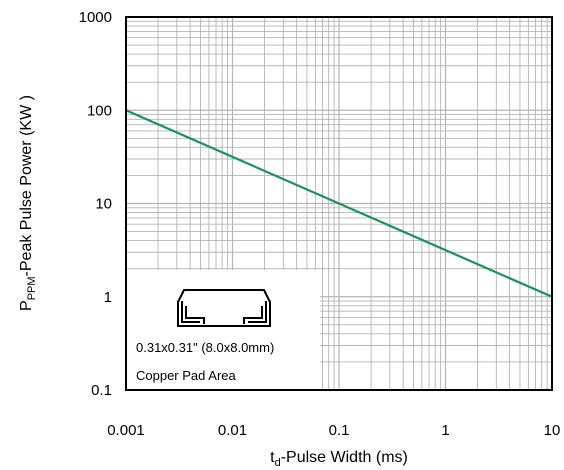 This screenshot has height=470, width=564. I want to click on x-tick-label: 1, so click(445, 430).